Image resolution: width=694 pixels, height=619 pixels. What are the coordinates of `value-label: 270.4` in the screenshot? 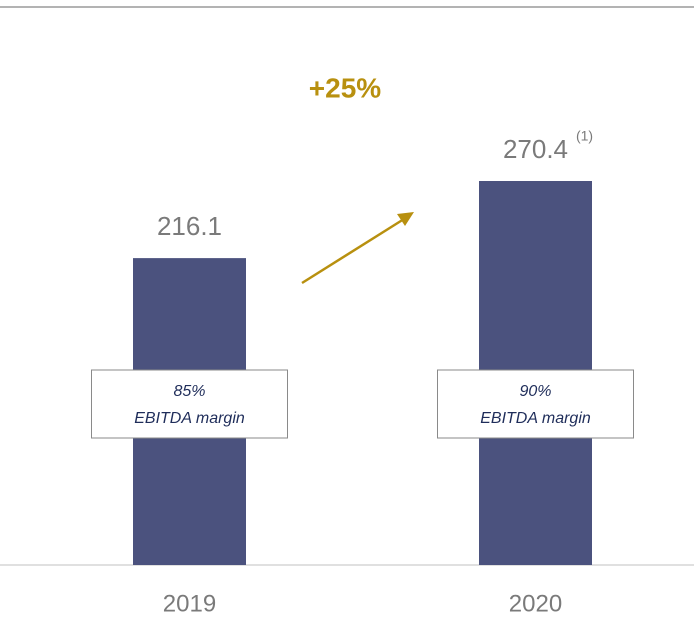 It's located at (535, 149).